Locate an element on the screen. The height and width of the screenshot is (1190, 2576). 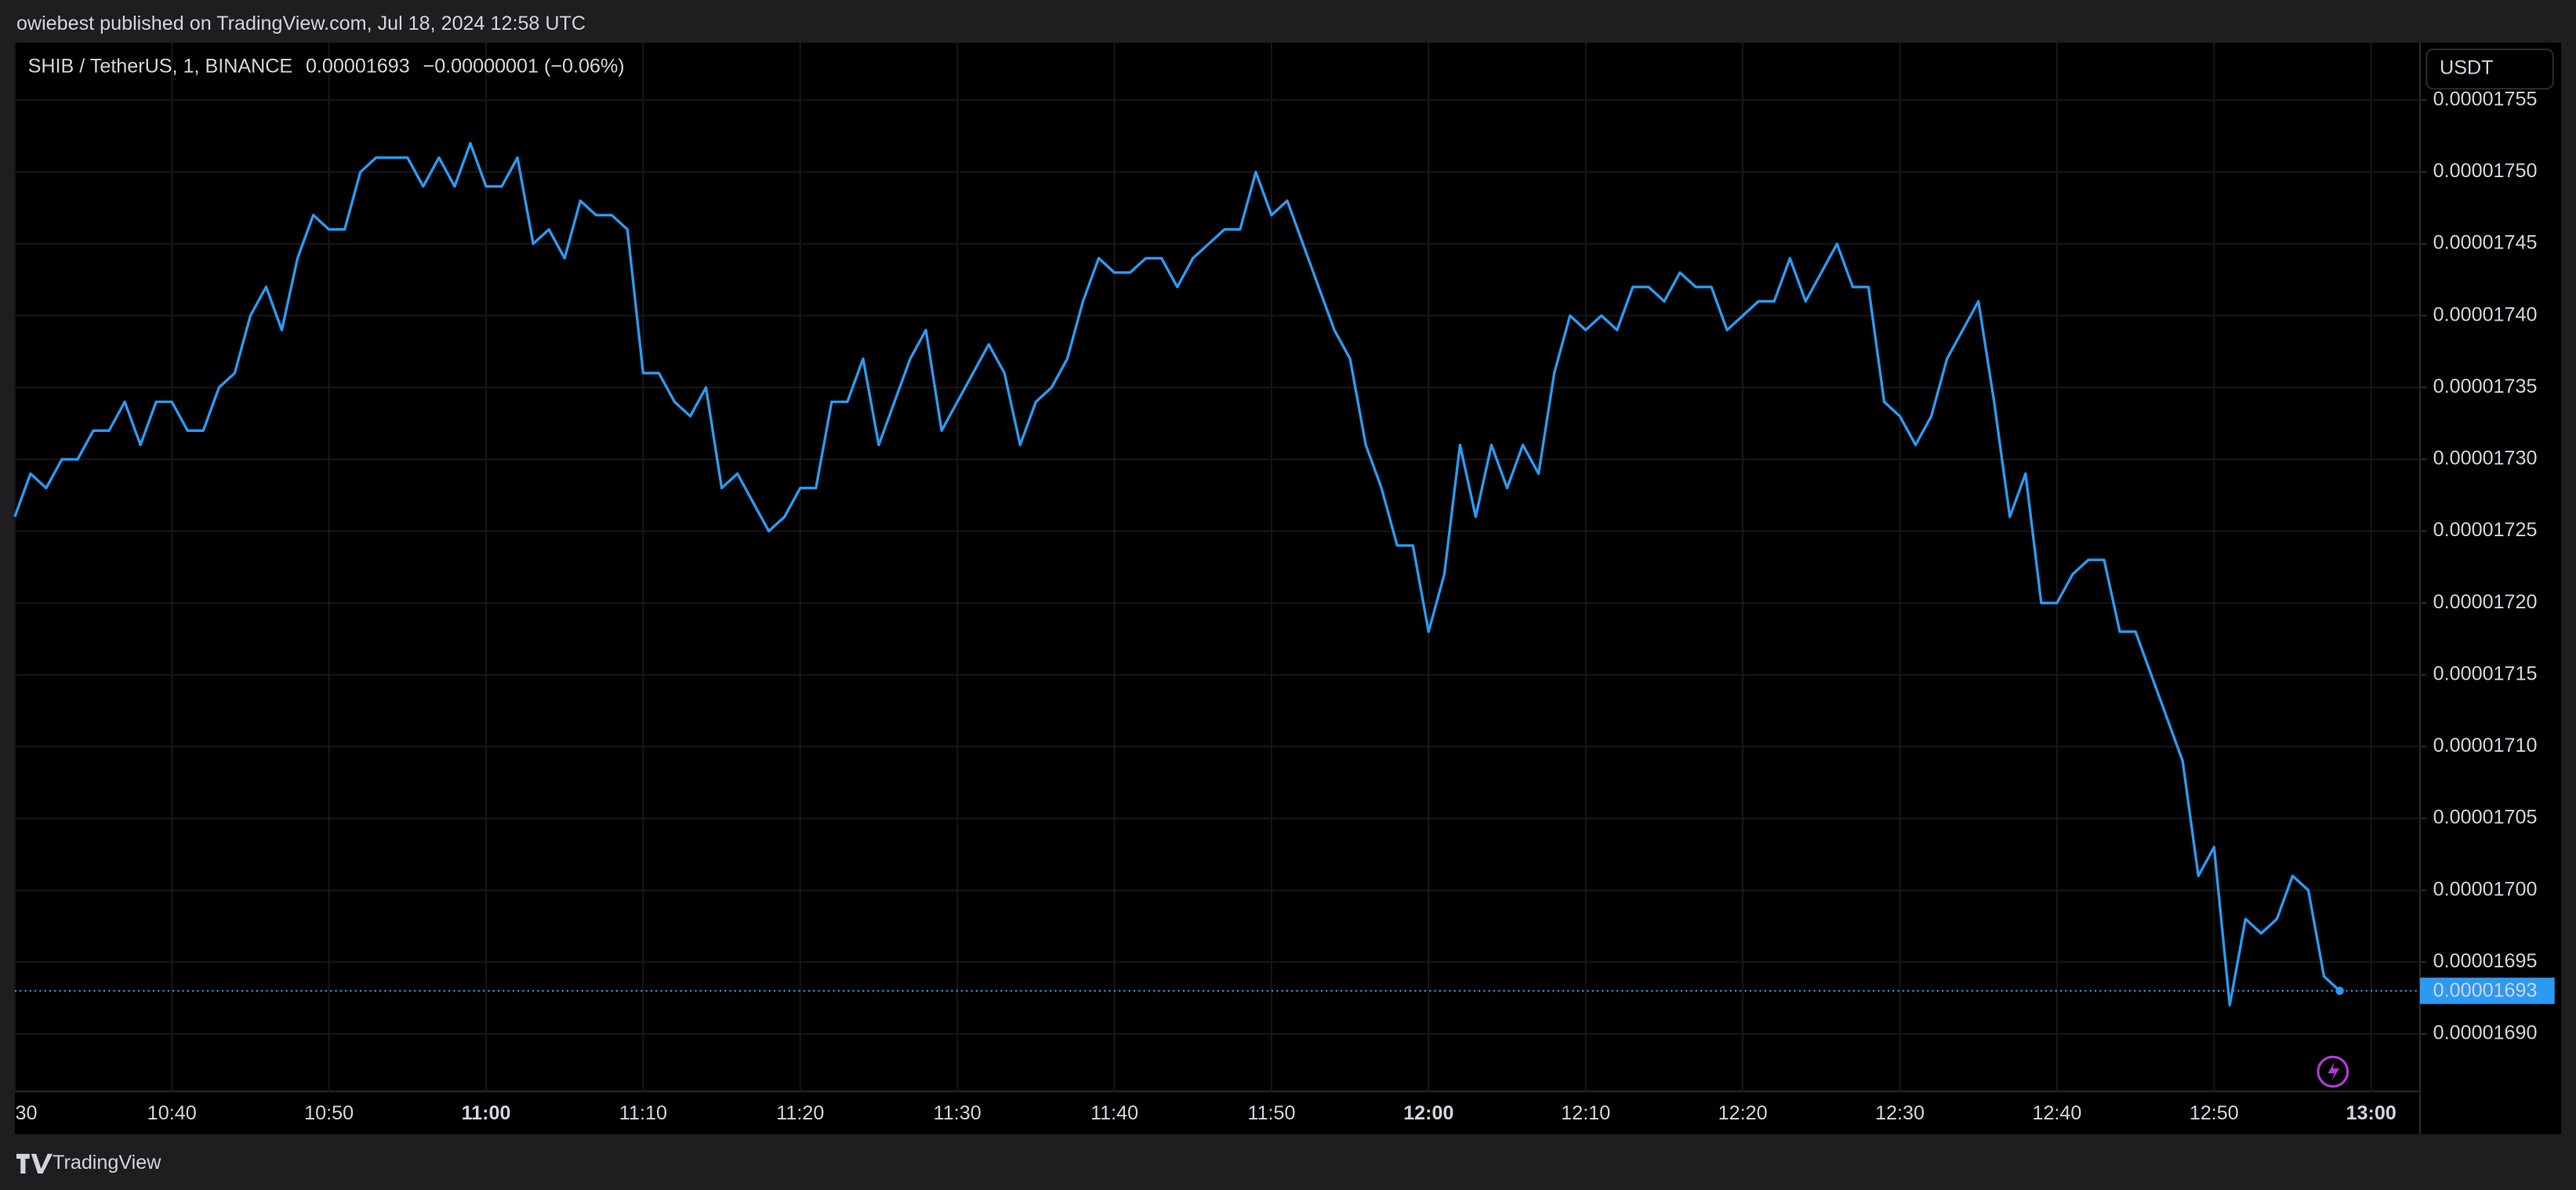
alert-icon is located at coordinates (2333, 1071).